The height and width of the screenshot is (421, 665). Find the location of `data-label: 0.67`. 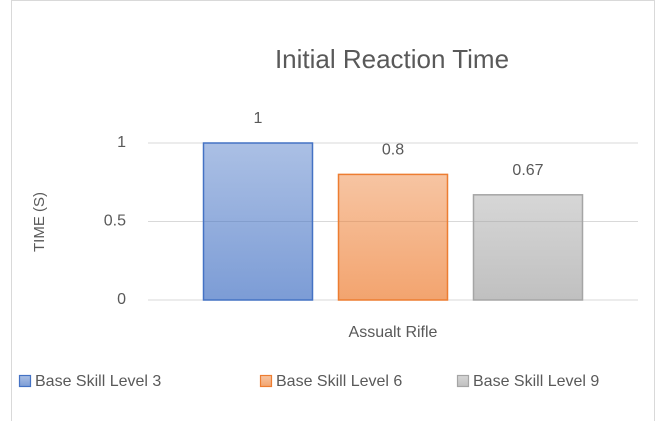

data-label: 0.67 is located at coordinates (527, 170).